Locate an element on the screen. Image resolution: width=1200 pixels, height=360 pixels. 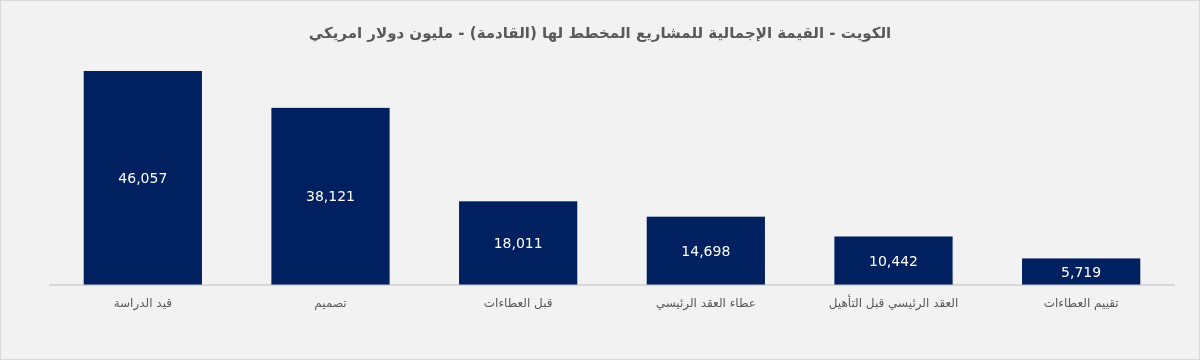
x-tick-label: قبل العطاءات is located at coordinates (518, 303).